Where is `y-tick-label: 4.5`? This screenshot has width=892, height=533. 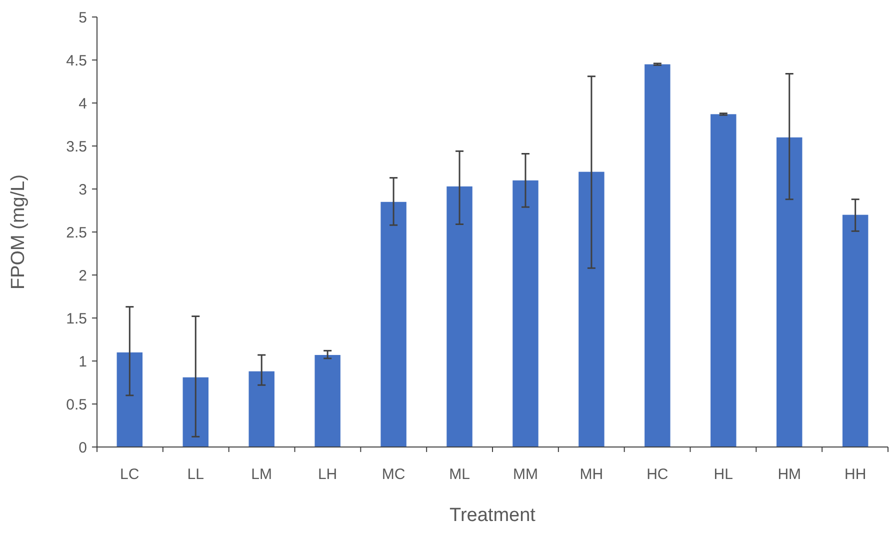
y-tick-label: 4.5 is located at coordinates (76, 61).